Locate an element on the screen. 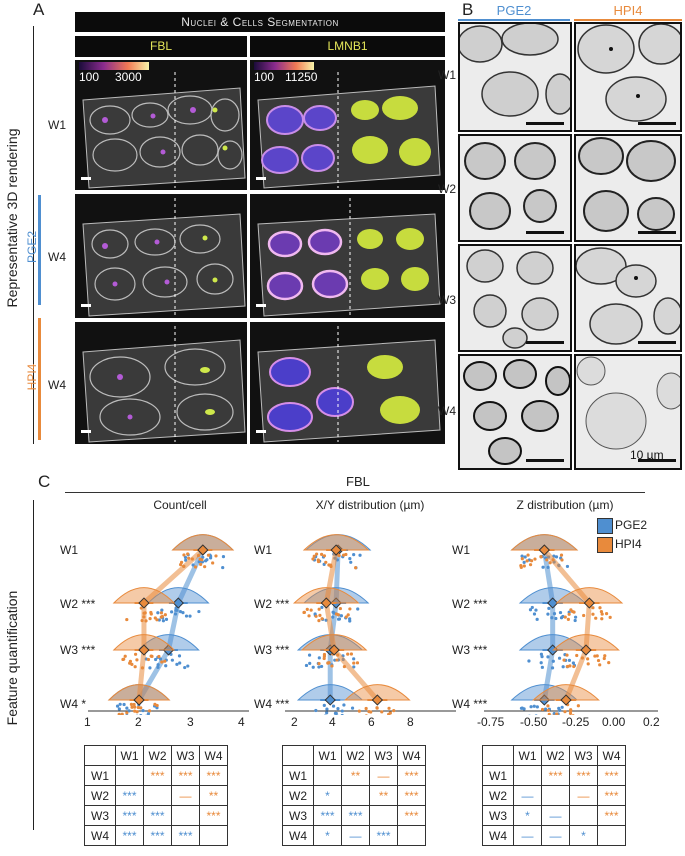  render-lmnb1-w1 is located at coordinates (347, 125).